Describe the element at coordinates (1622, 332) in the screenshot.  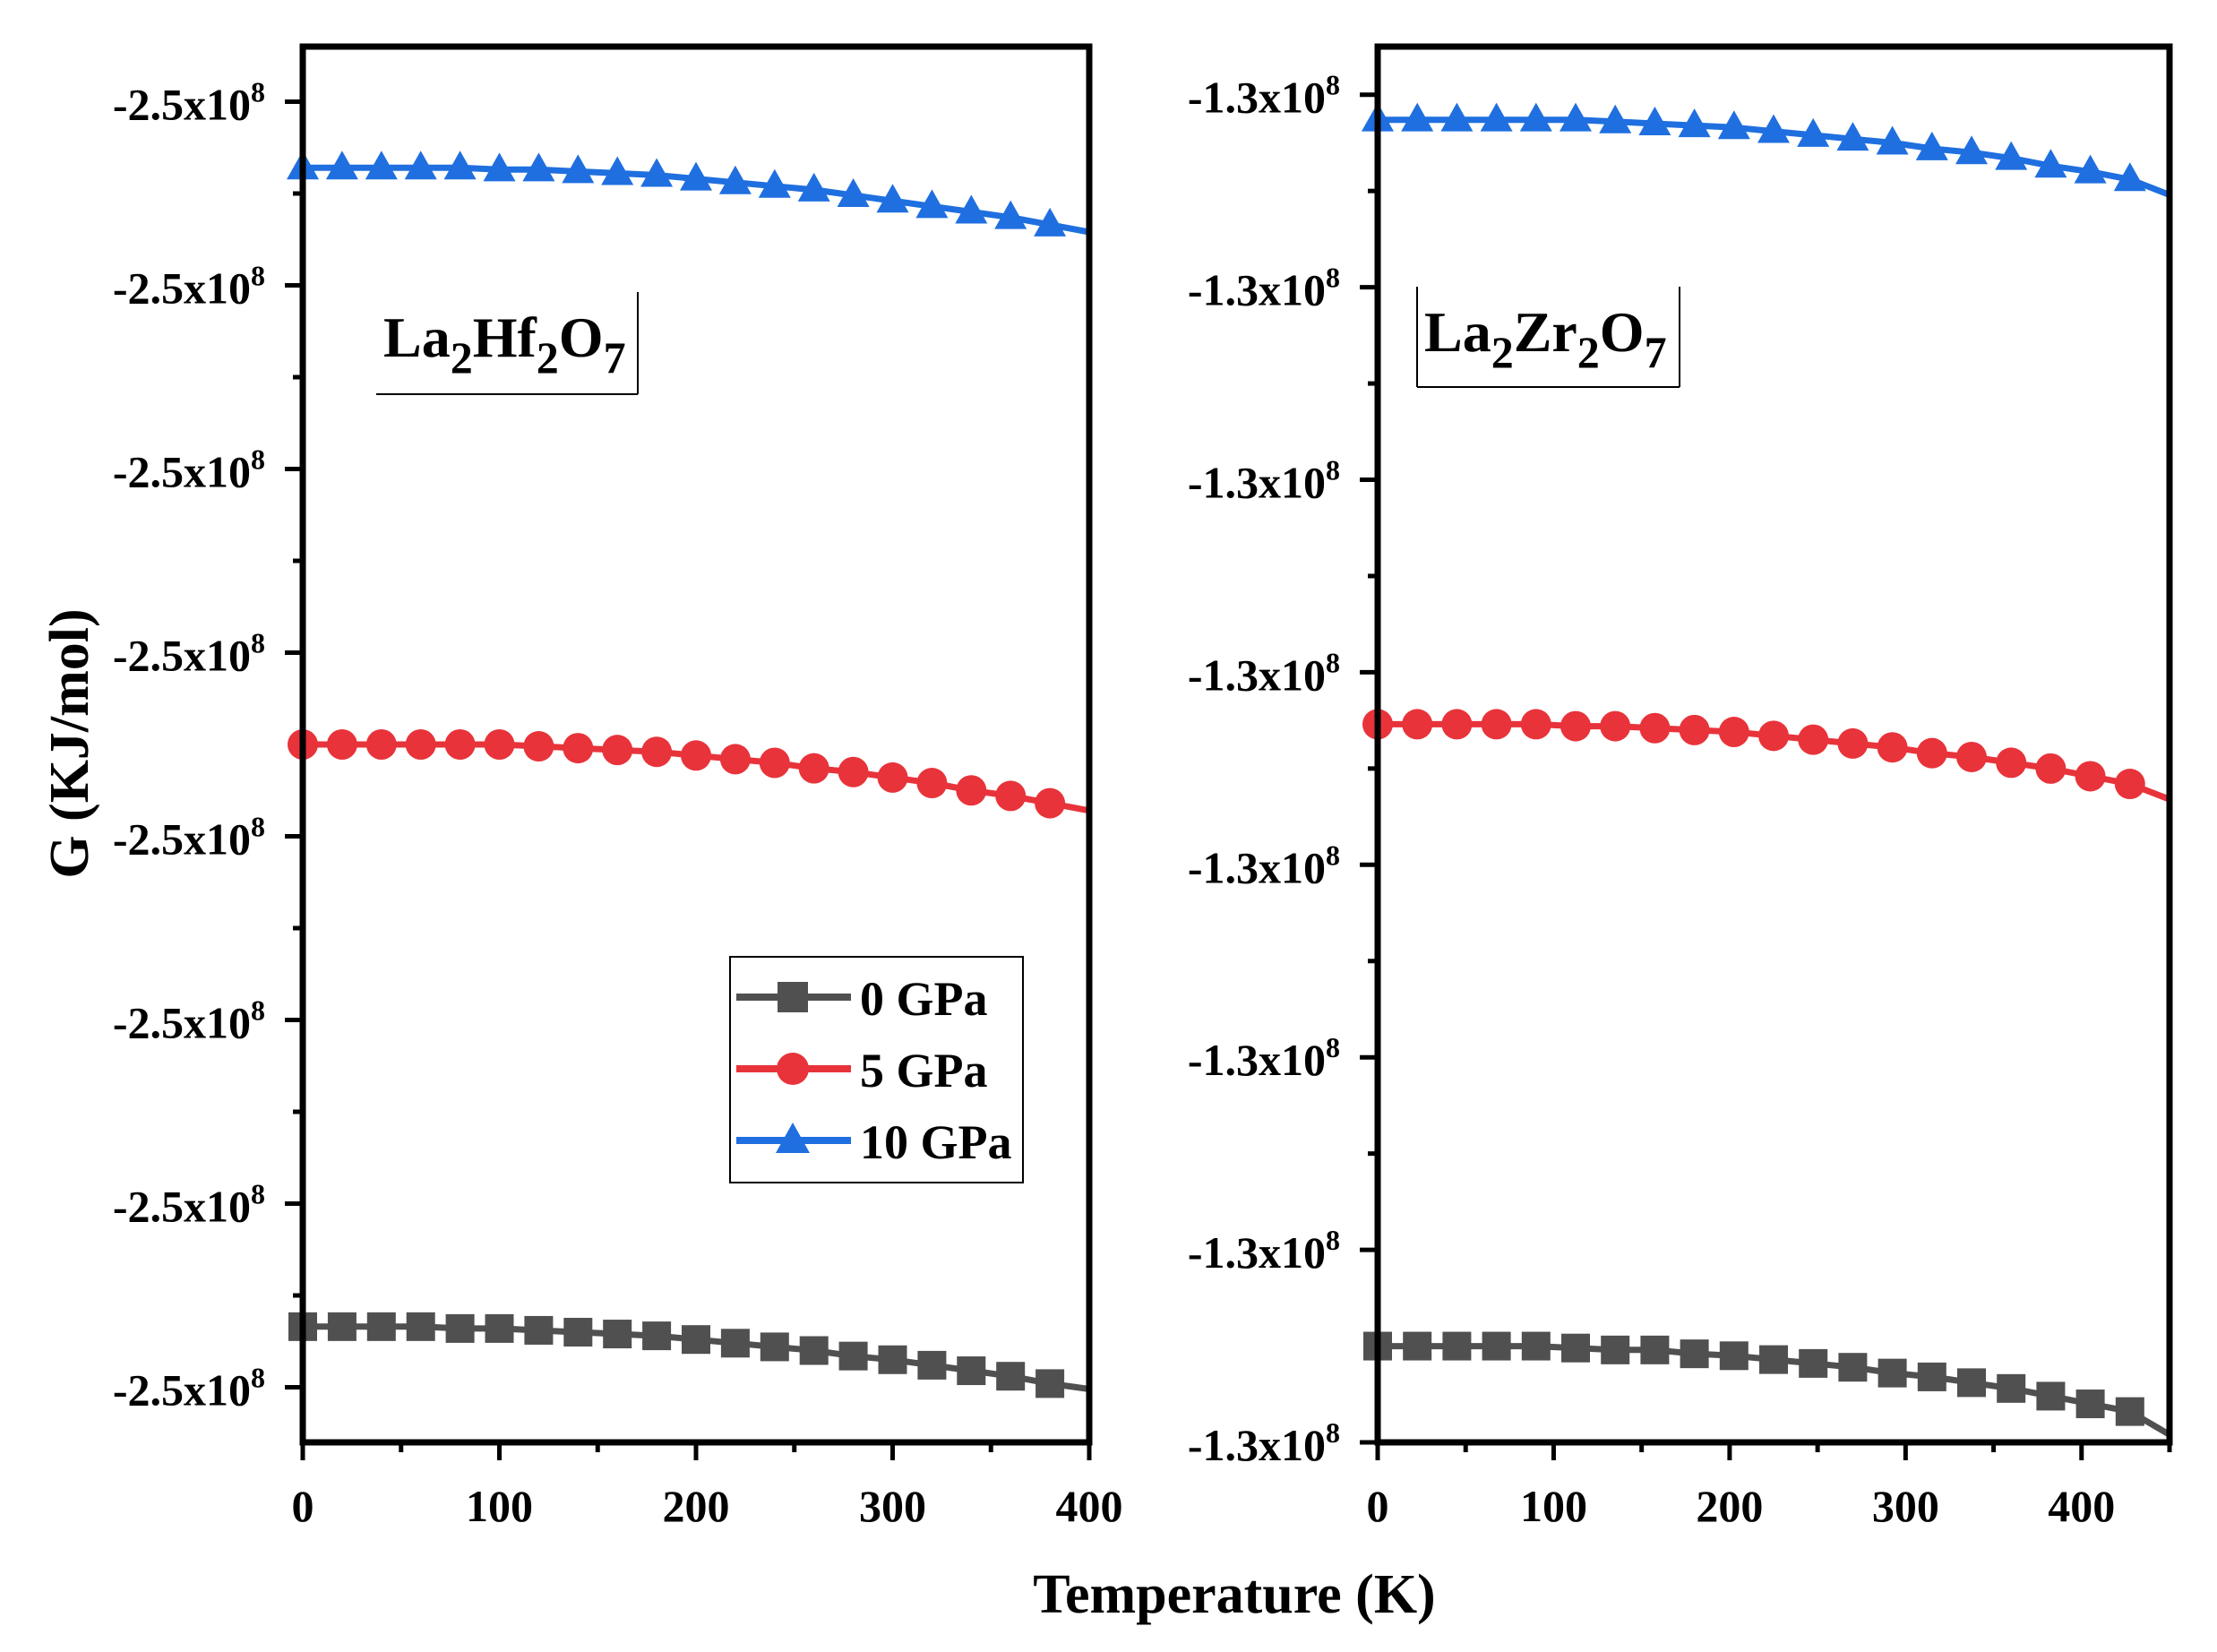
I see `right-material-label-part: O` at that location.